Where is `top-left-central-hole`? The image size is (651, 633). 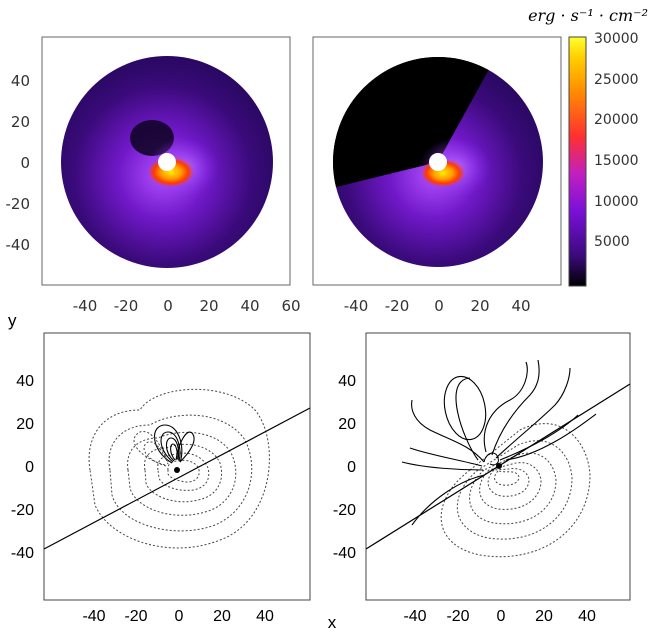 top-left-central-hole is located at coordinates (167, 162).